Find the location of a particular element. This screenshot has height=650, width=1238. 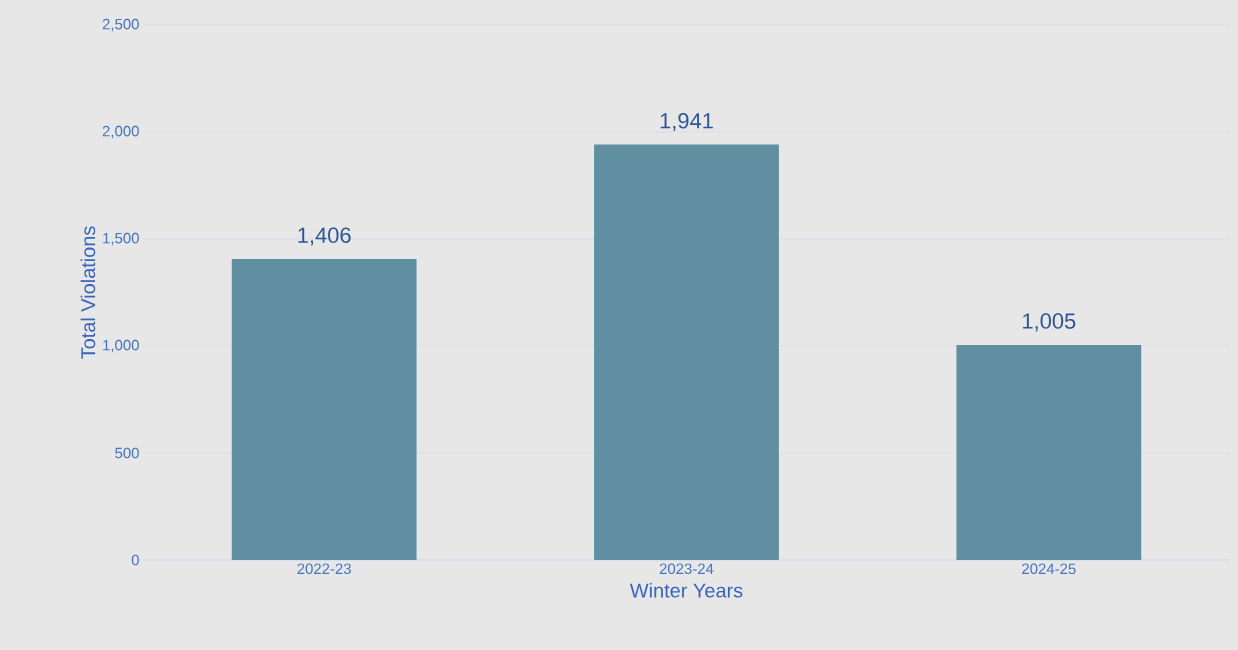

y-tick-label: 500 is located at coordinates (127, 453).